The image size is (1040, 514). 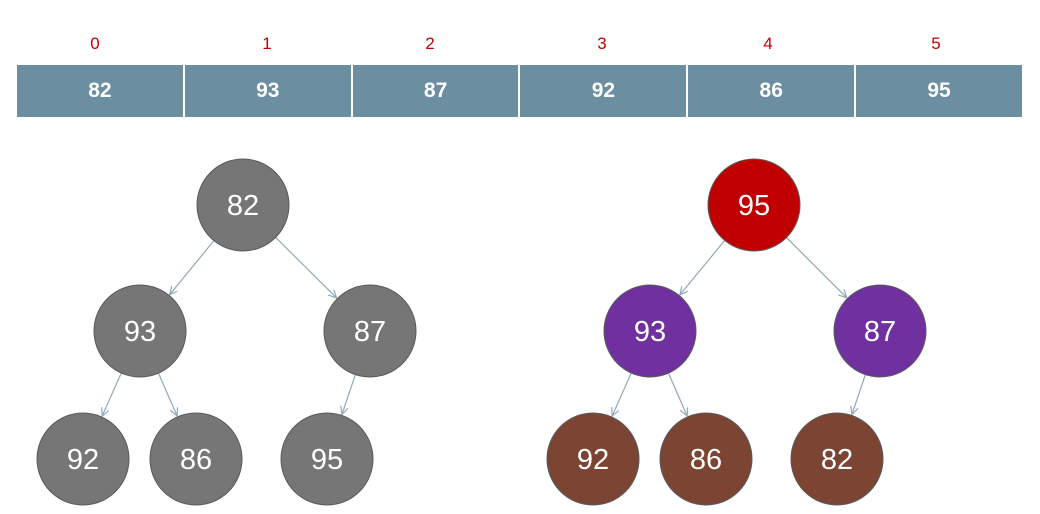 What do you see at coordinates (936, 43) in the screenshot?
I see `array-index-5: 5` at bounding box center [936, 43].